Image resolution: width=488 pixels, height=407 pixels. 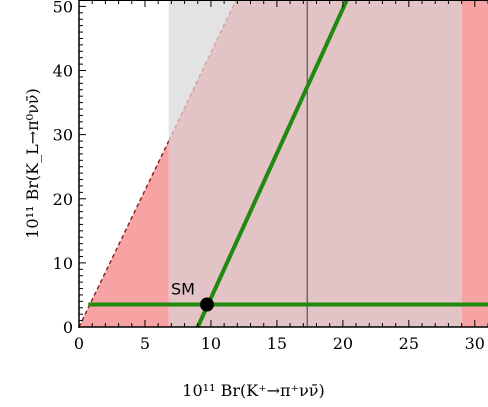 What do you see at coordinates (475, 343) in the screenshot?
I see `x-tick-label: 30` at bounding box center [475, 343].